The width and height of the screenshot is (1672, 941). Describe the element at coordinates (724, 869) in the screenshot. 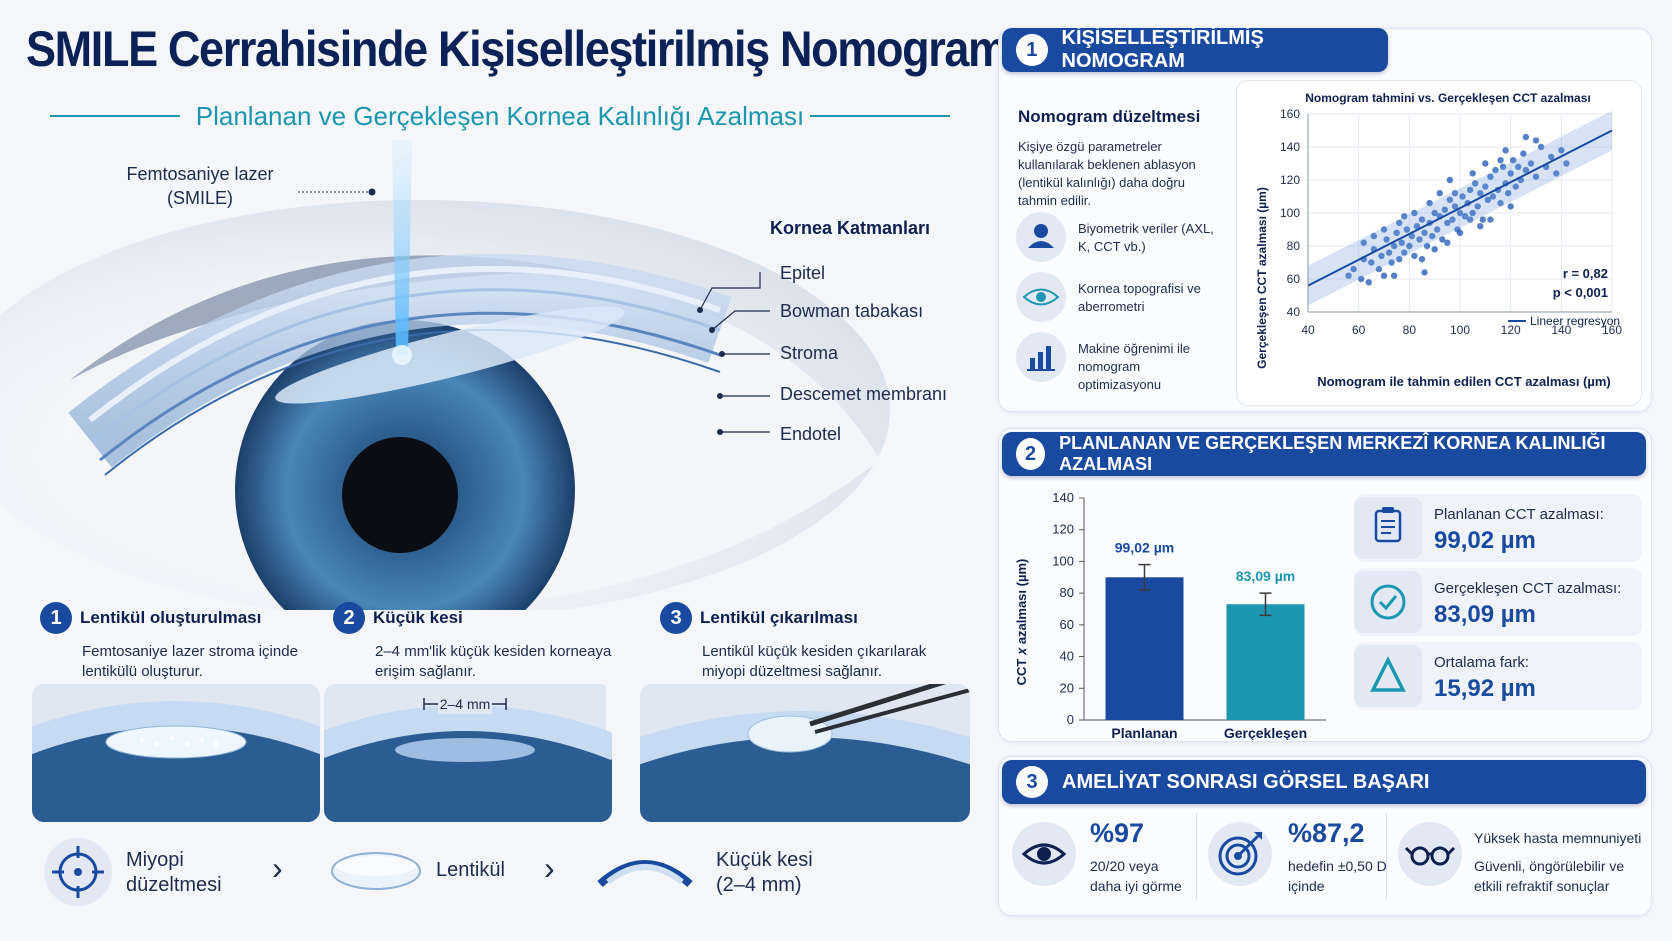

I see `bottom-incision: Küçük kesi (2–4 mm)` at that location.